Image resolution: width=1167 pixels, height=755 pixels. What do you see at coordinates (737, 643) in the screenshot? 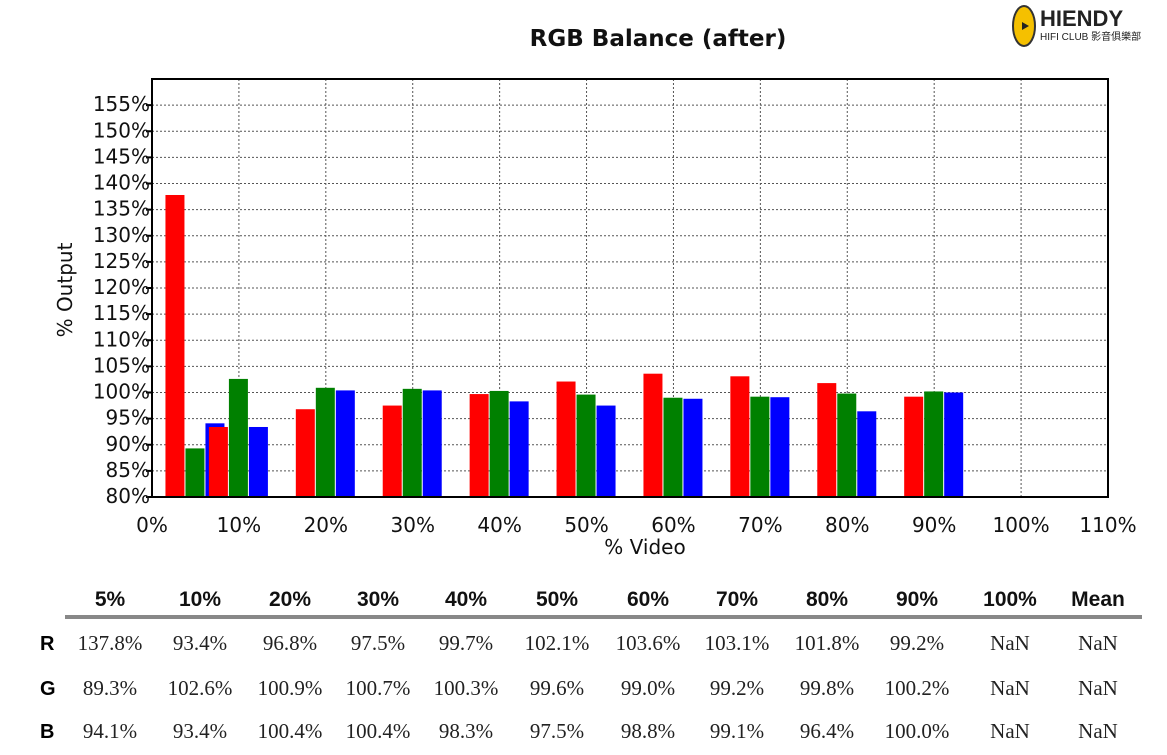
I see `table-cell: 103.1%` at bounding box center [737, 643].